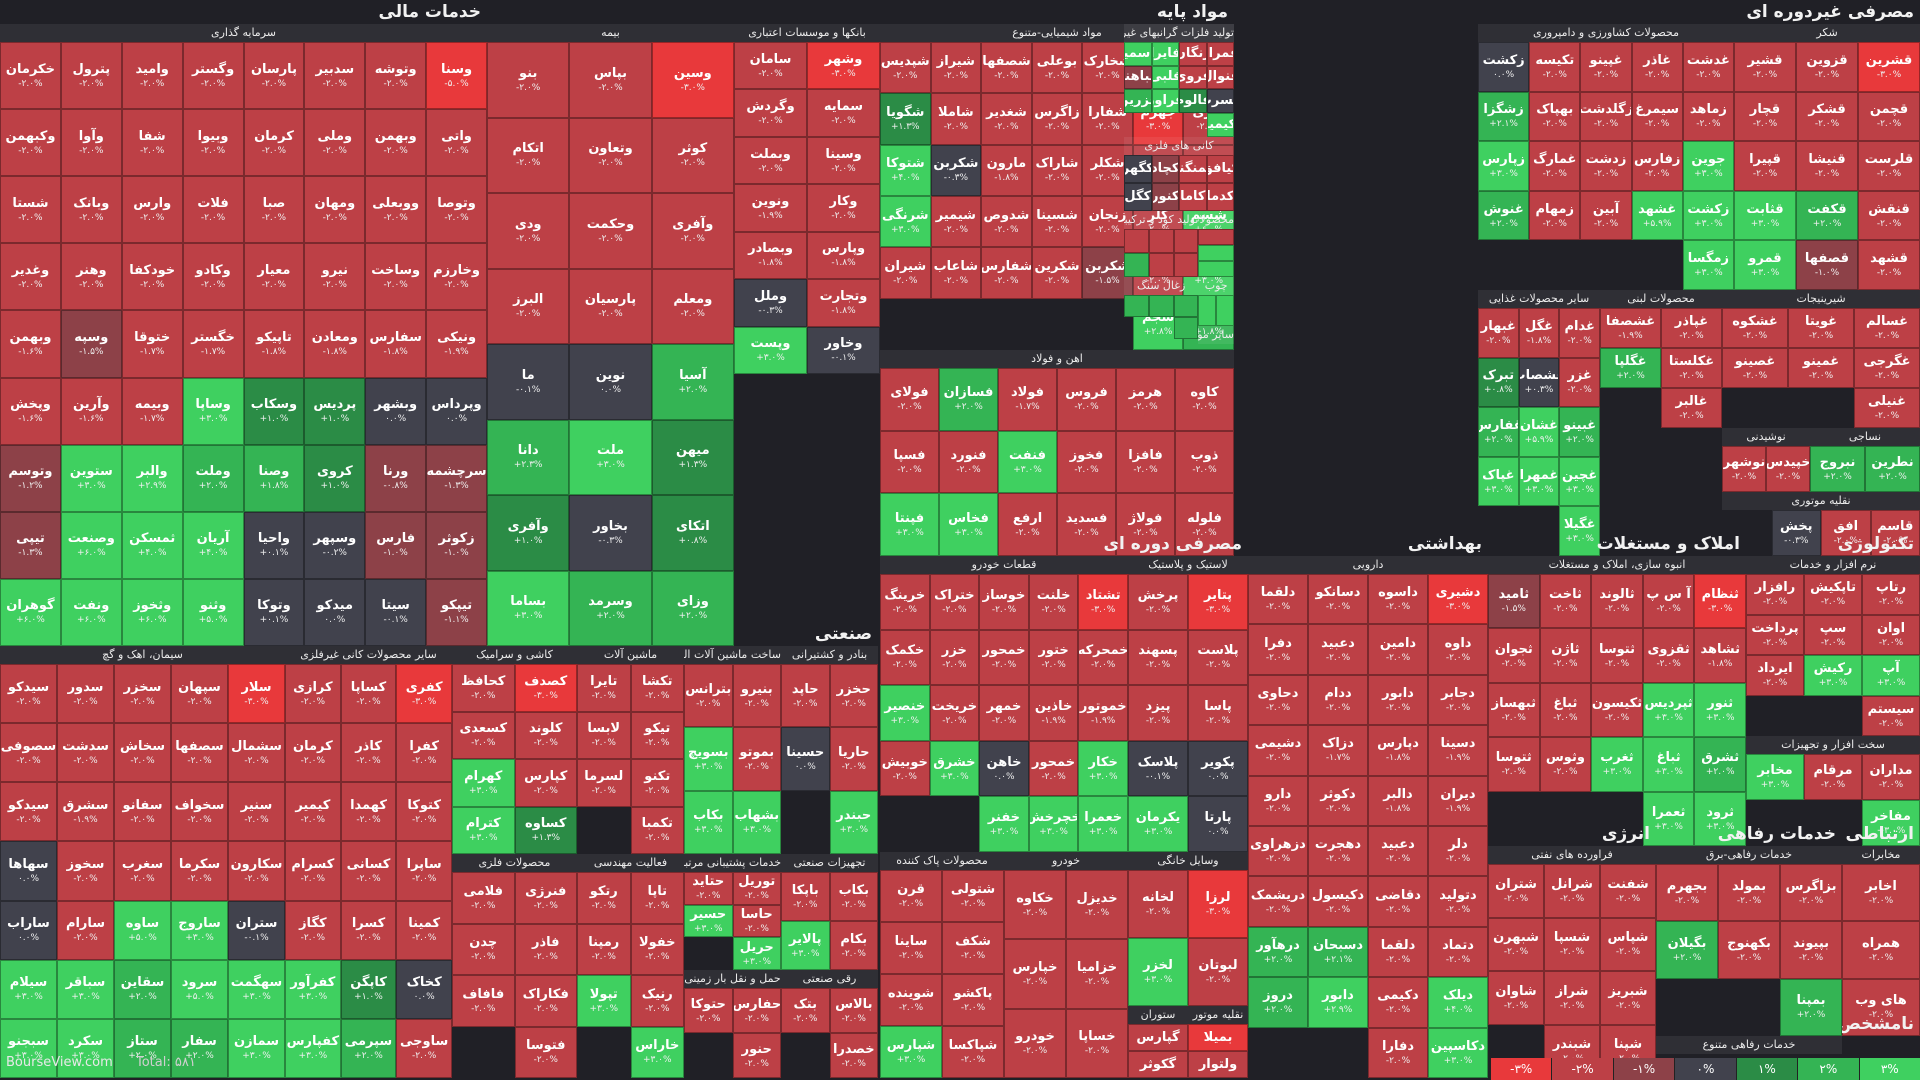  I want to click on stock-tile: حنور -۲.۰%, so click(756, 1055).